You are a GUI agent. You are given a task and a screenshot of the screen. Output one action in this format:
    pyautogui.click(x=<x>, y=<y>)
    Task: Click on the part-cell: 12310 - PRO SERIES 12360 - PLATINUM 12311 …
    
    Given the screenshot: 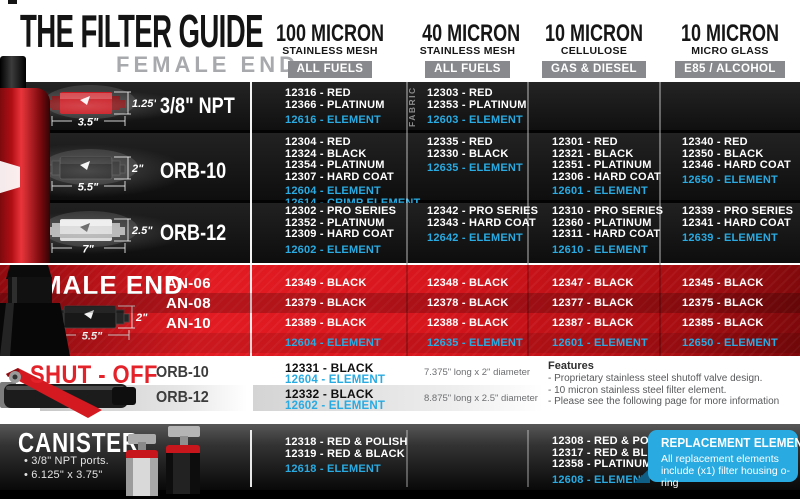 What is the action you would take?
    pyautogui.click(x=596, y=233)
    